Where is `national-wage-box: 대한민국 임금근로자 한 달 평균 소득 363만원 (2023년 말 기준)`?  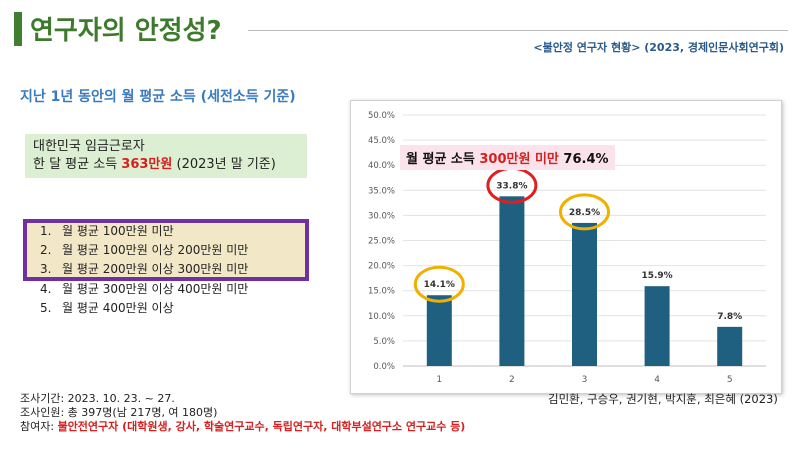 national-wage-box: 대한민국 임금근로자 한 달 평균 소득 363만원 (2023년 말 기준) is located at coordinates (166, 156).